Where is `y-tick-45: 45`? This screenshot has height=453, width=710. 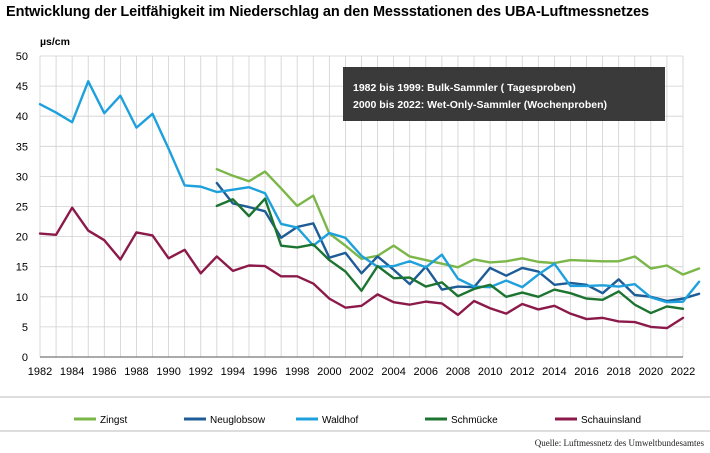 y-tick-45: 45 is located at coordinates (22, 87).